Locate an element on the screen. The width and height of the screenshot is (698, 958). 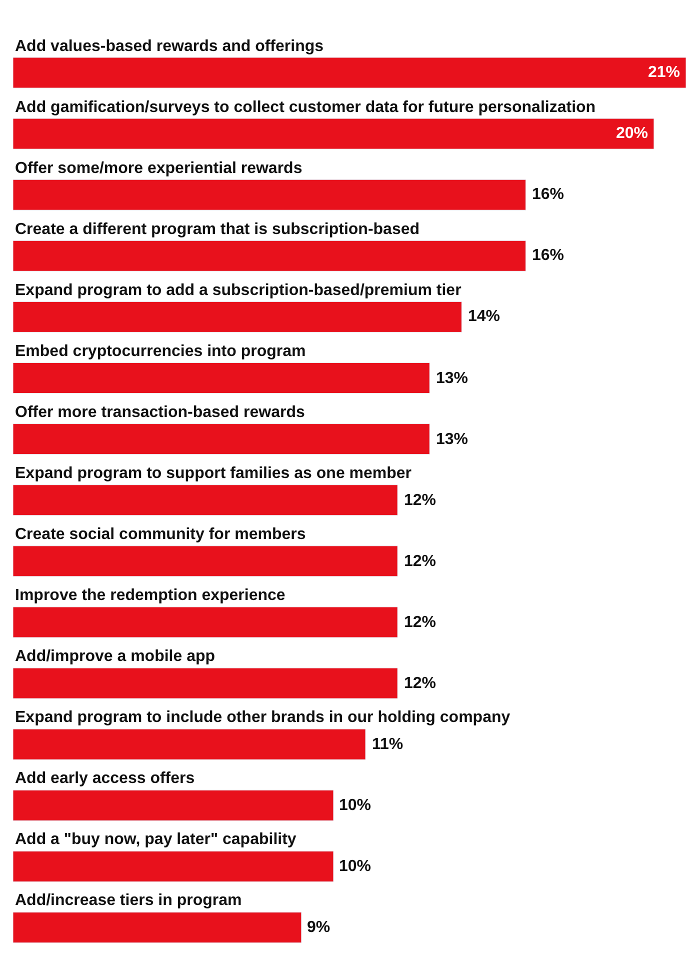
y-tick-label: Add values-based rewards and offerings is located at coordinates (169, 46).